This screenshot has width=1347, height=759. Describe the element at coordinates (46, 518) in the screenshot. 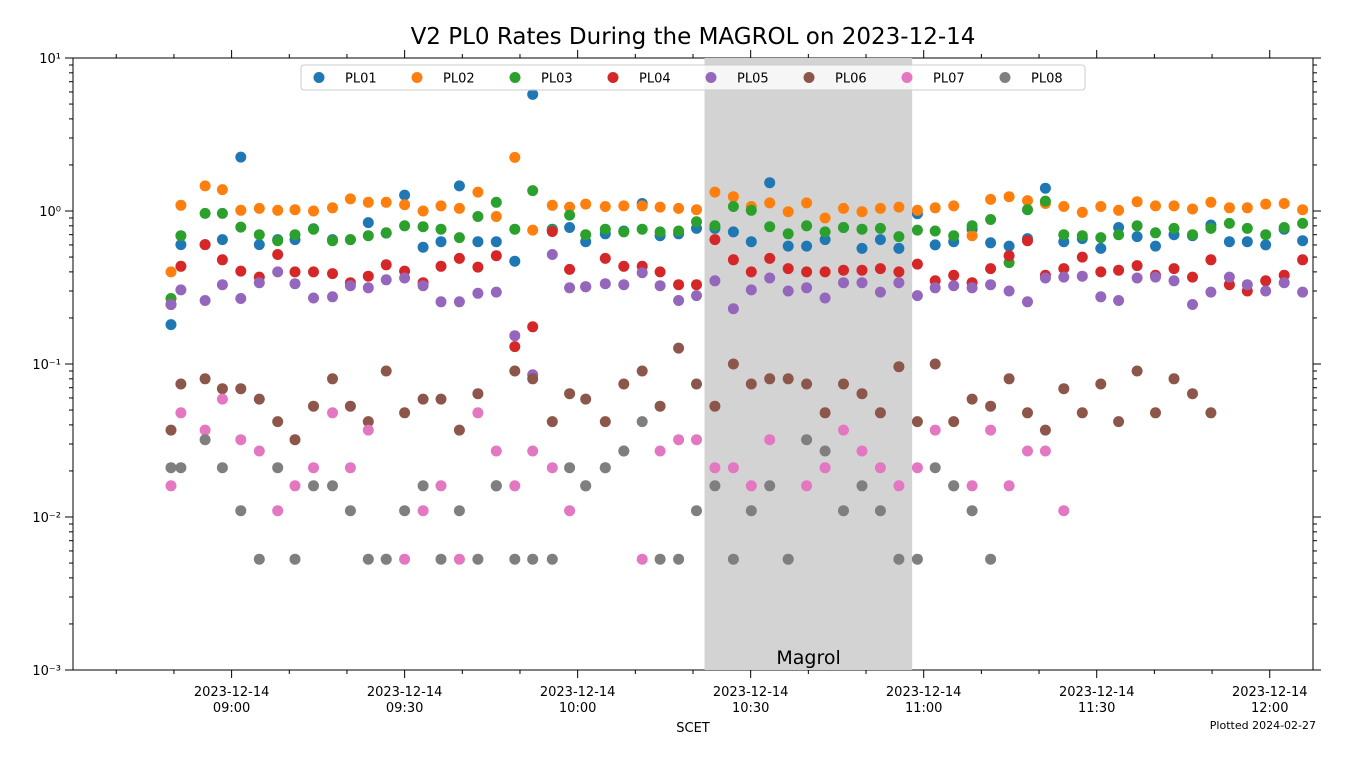

I see `y-tick-label: 10⁻²` at that location.